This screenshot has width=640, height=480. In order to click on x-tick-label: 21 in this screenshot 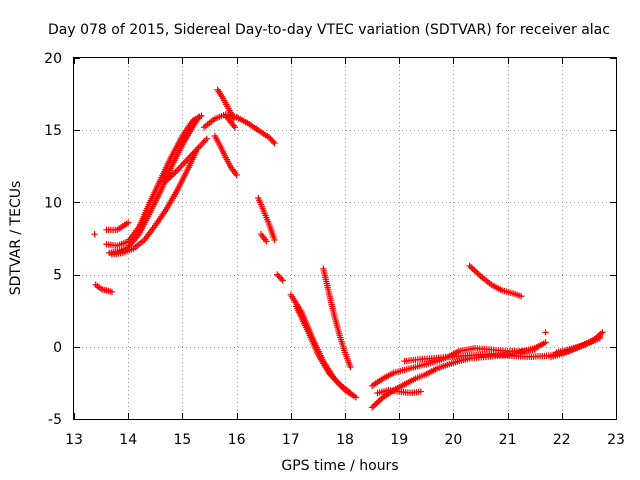, I will do `click(508, 440)`.